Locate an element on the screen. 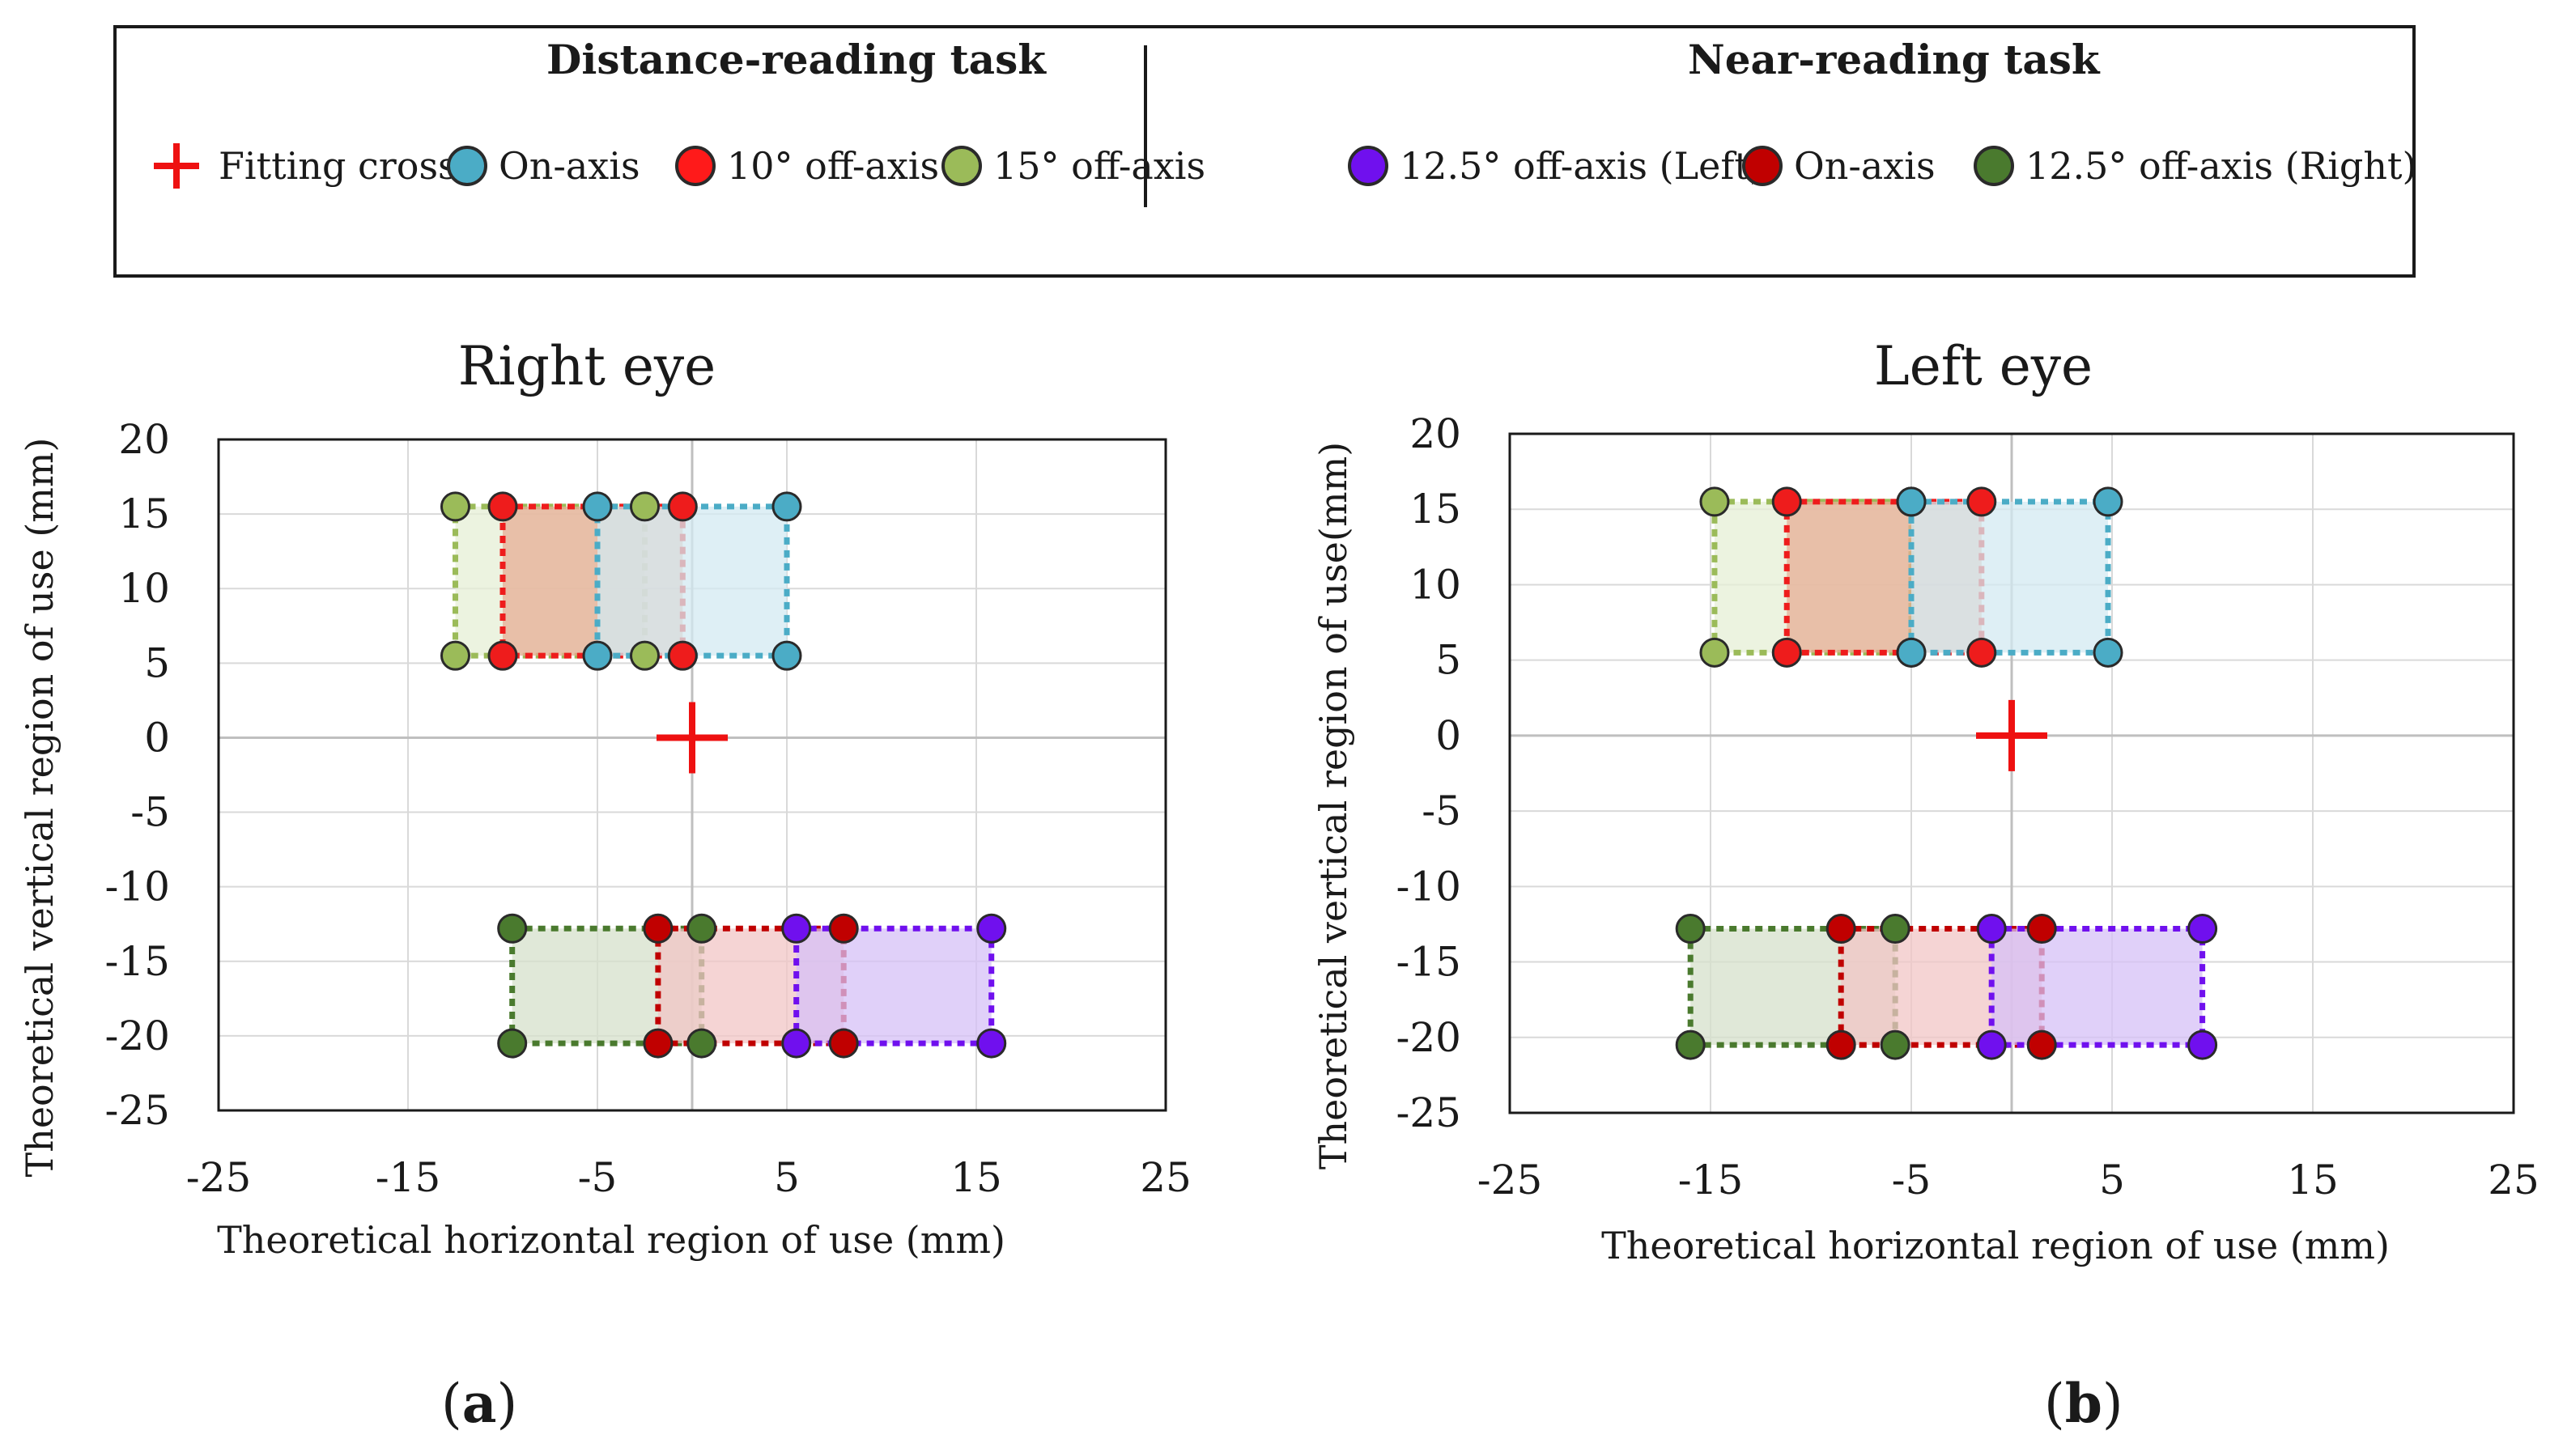 This screenshot has width=2550, height=1456. legend-label: Fitting cross is located at coordinates (338, 166).